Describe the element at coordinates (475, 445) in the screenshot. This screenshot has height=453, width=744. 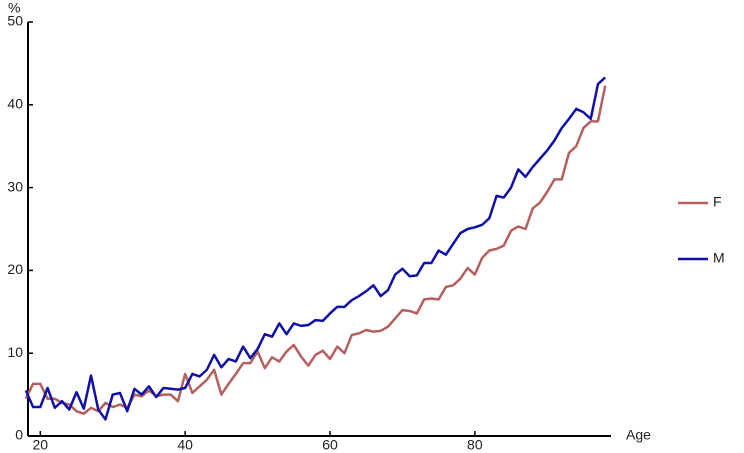
I see `x-tick-label: 80` at that location.